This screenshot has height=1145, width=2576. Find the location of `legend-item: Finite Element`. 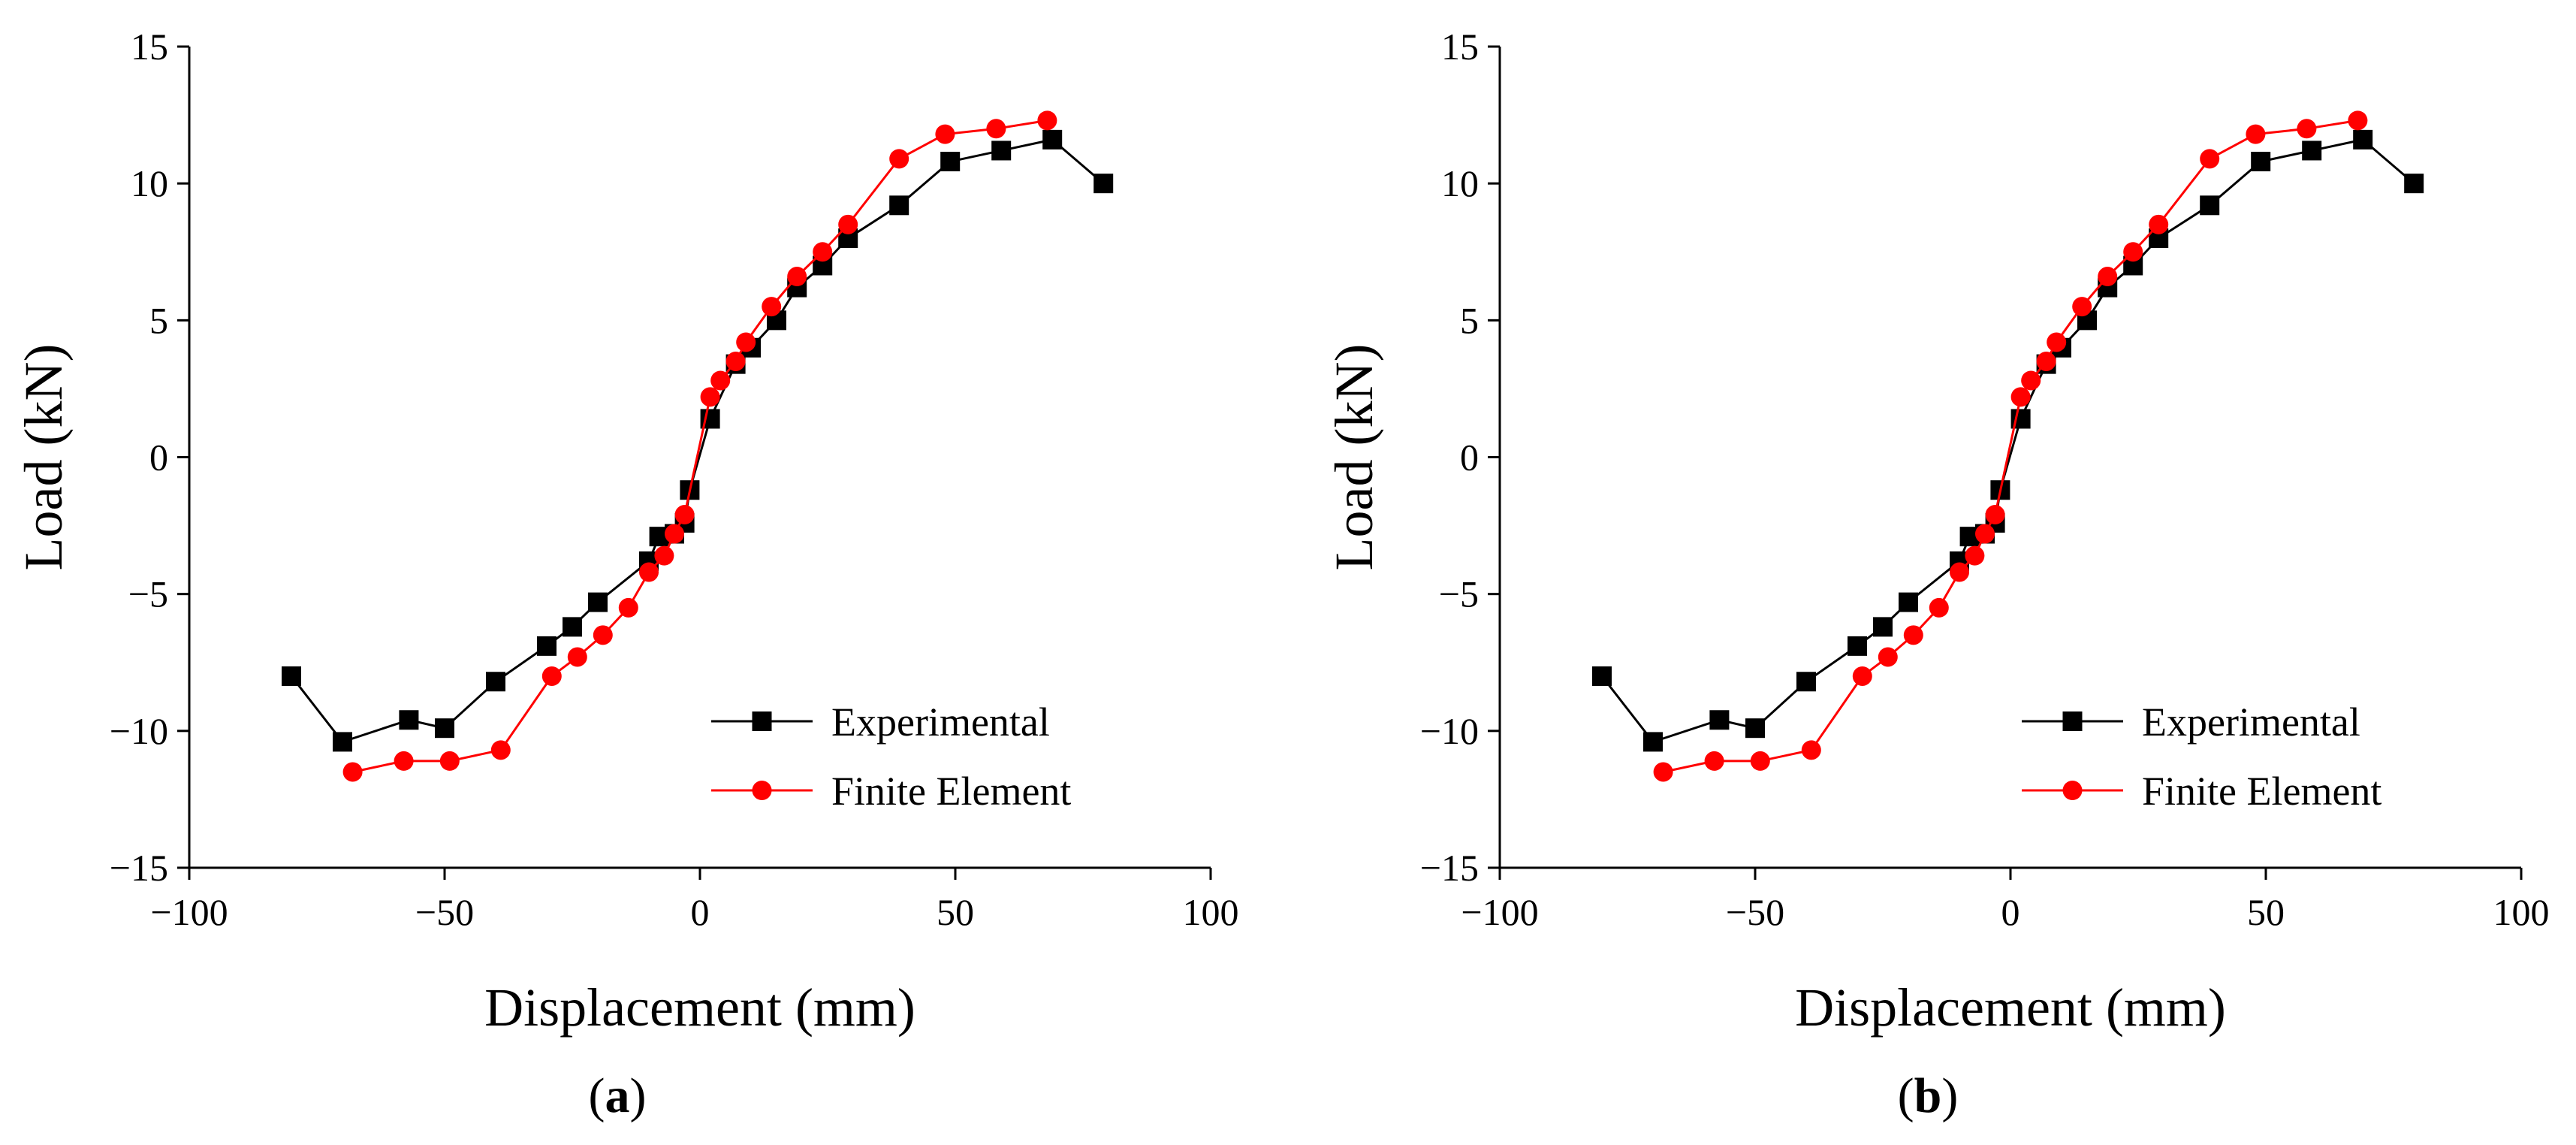

legend-item: Finite Element is located at coordinates (2201, 791).